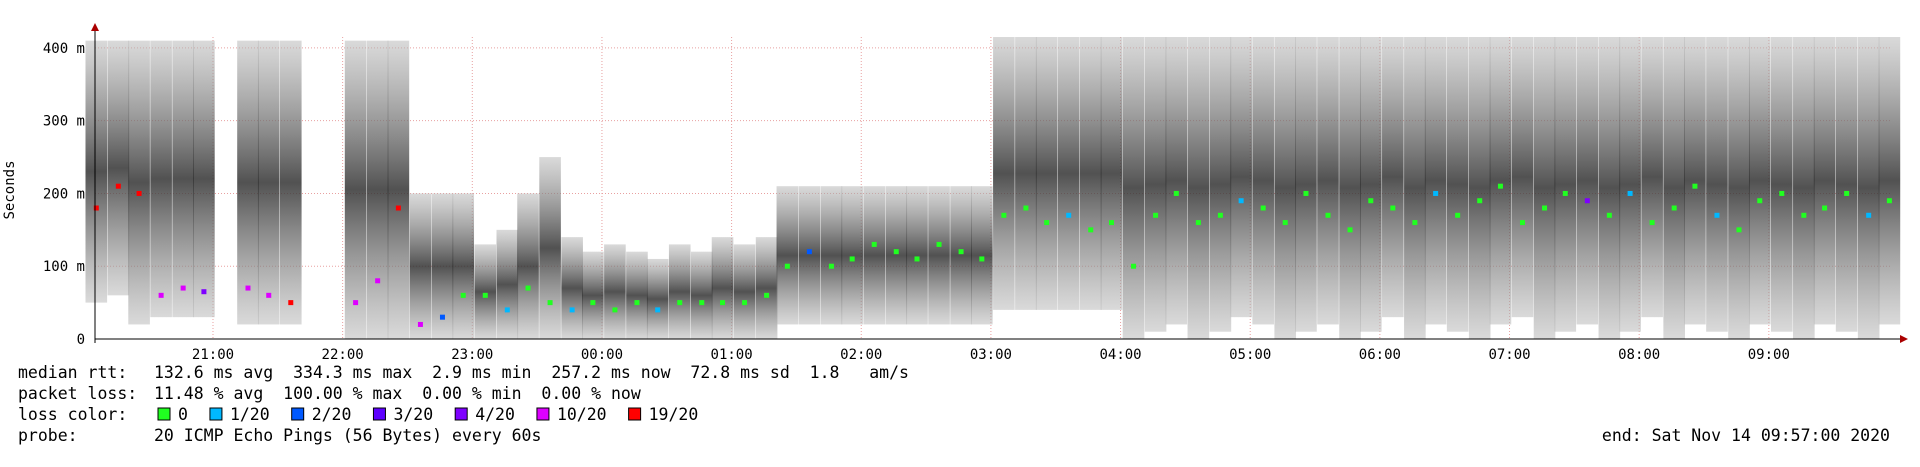 The image size is (1920, 467). I want to click on legend-entry: 3/20, so click(413, 414).